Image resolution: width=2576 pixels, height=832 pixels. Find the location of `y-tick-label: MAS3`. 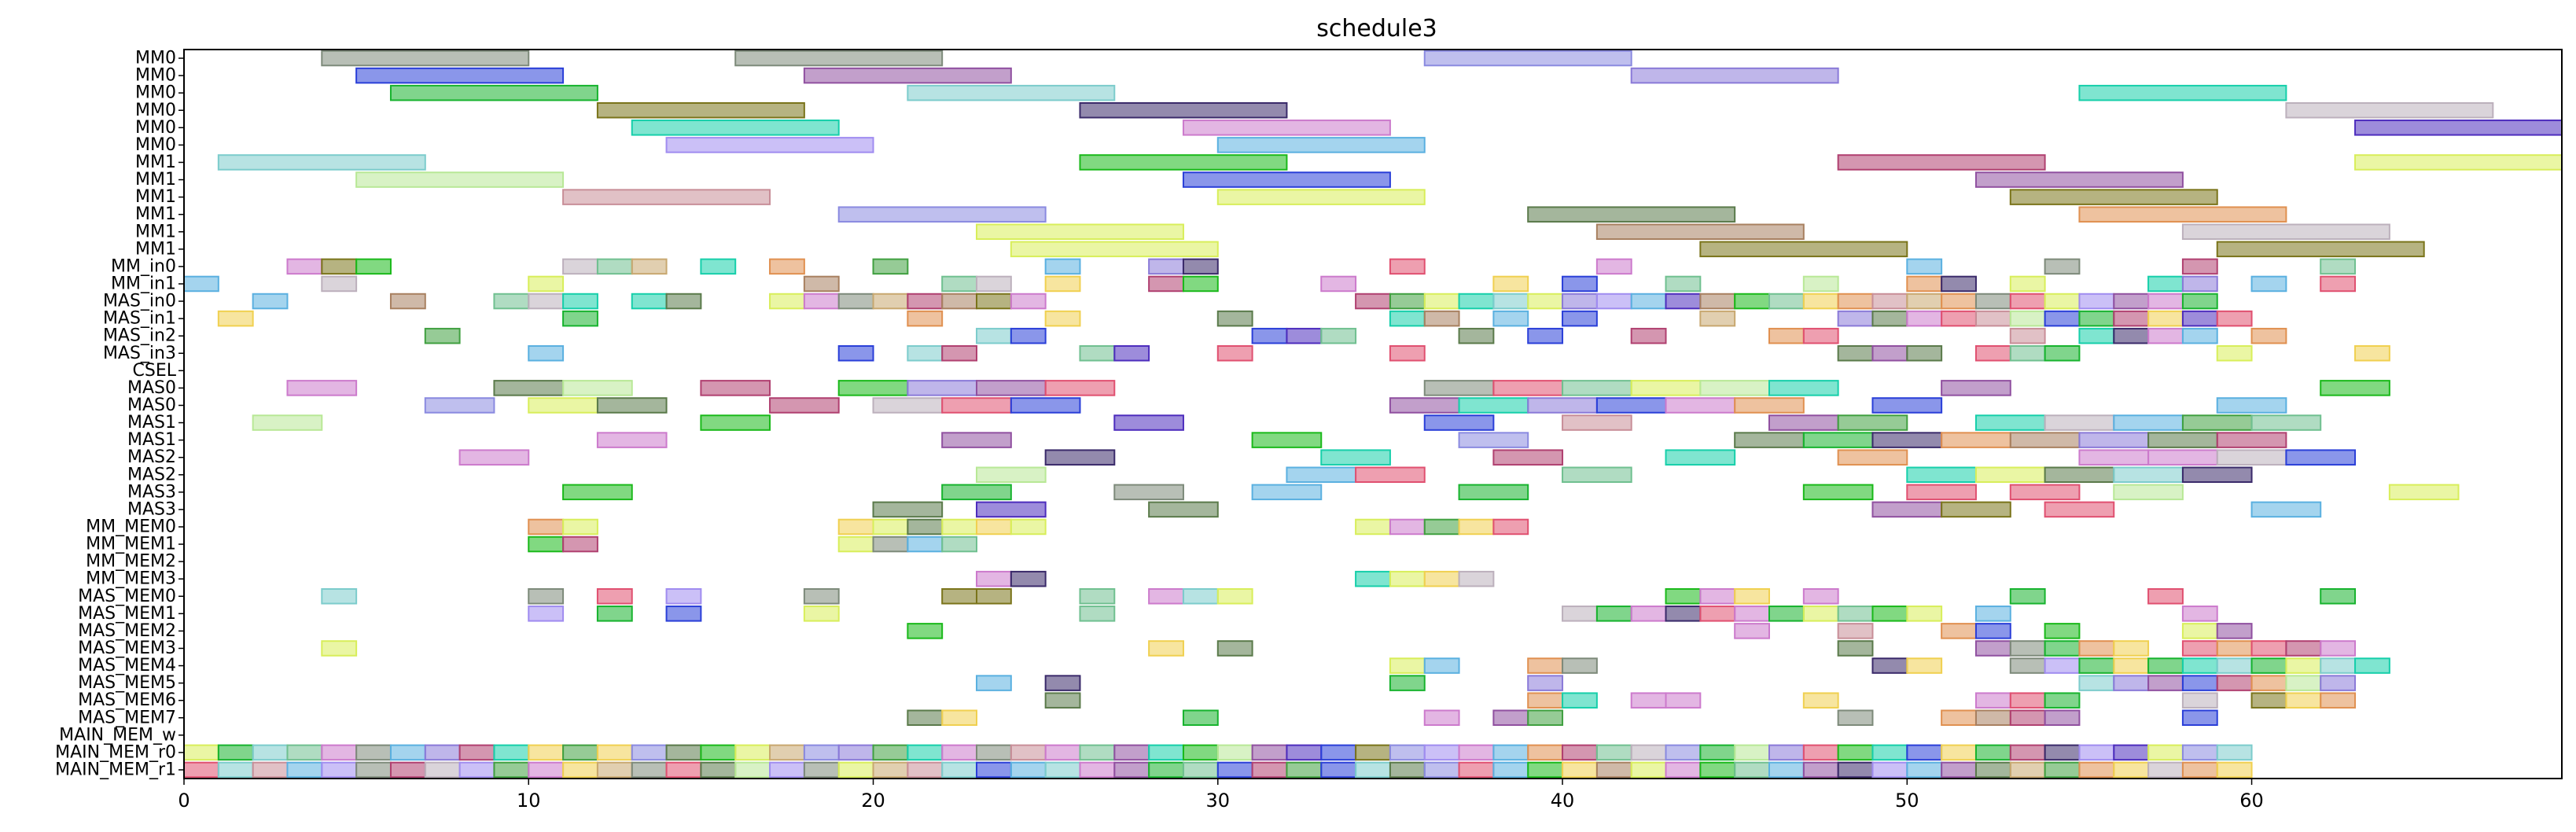

y-tick-label: MAS3 is located at coordinates (152, 509).